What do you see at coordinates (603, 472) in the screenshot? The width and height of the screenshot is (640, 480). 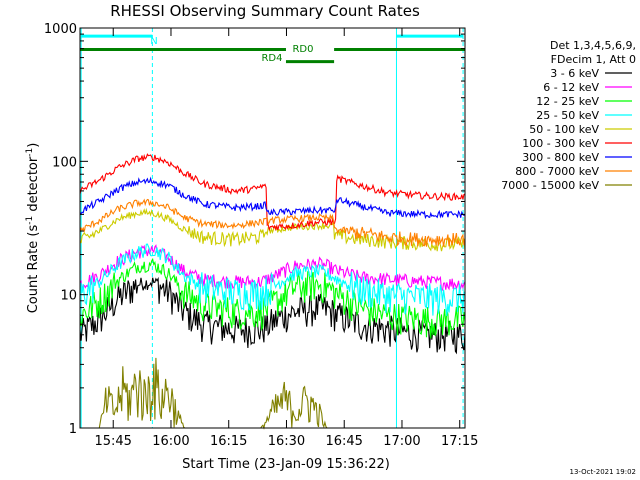 I see `footer-date: 13-Oct-2021 19:02` at bounding box center [603, 472].